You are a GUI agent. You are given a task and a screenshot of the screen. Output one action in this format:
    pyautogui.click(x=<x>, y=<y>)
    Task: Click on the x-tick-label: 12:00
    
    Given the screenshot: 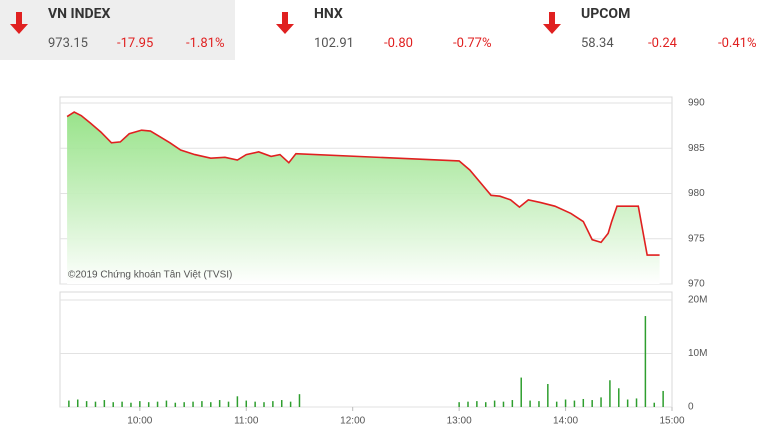 What is the action you would take?
    pyautogui.click(x=352, y=421)
    